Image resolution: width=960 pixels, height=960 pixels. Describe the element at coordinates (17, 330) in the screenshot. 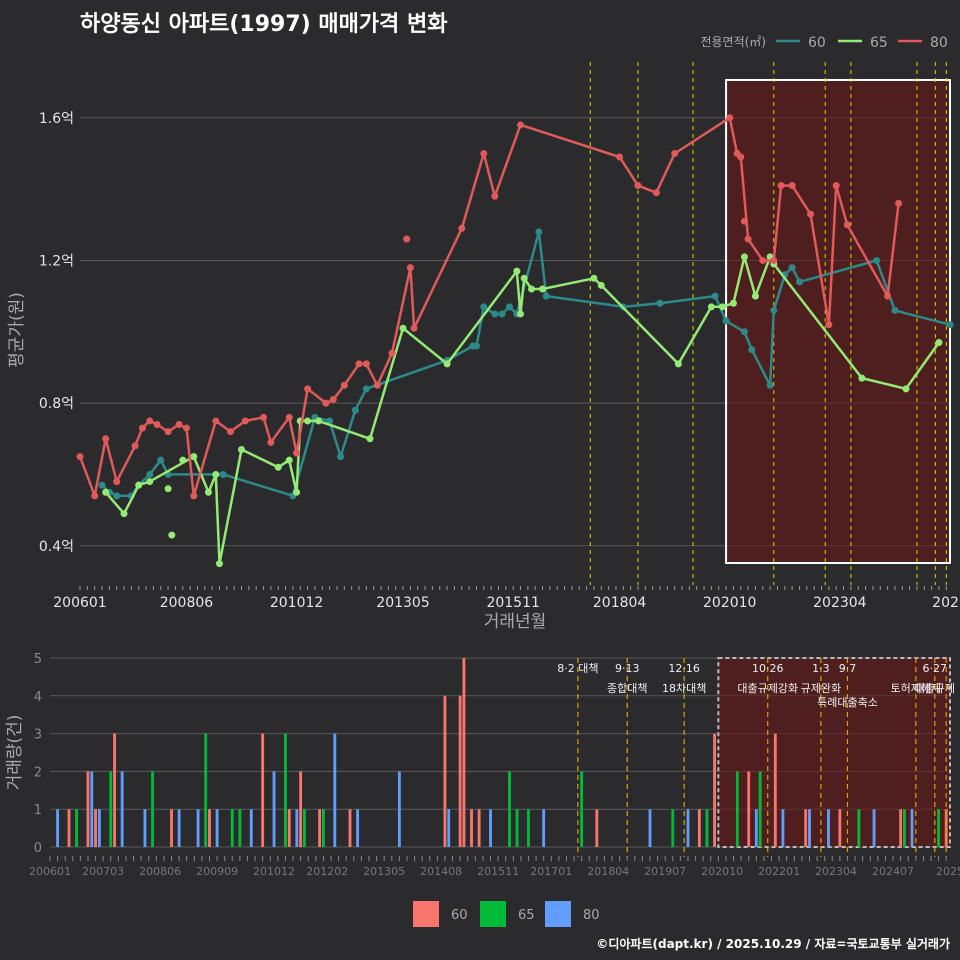

I see `y-axis-label: 평균가(원)` at that location.